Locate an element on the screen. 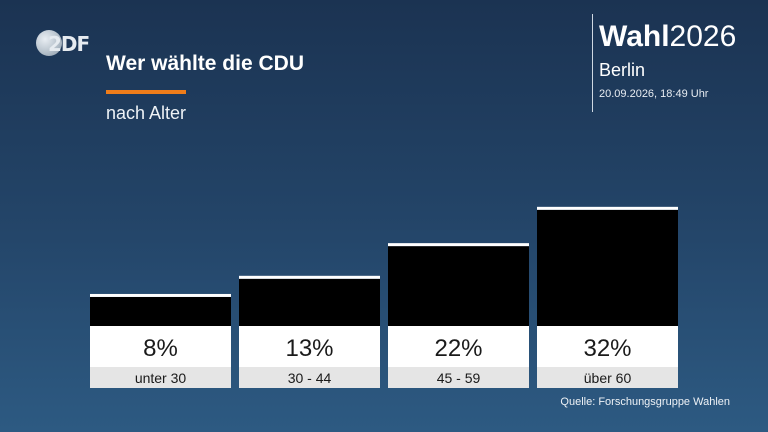 This screenshot has width=768, height=432. logo-ball-icon is located at coordinates (49, 43).